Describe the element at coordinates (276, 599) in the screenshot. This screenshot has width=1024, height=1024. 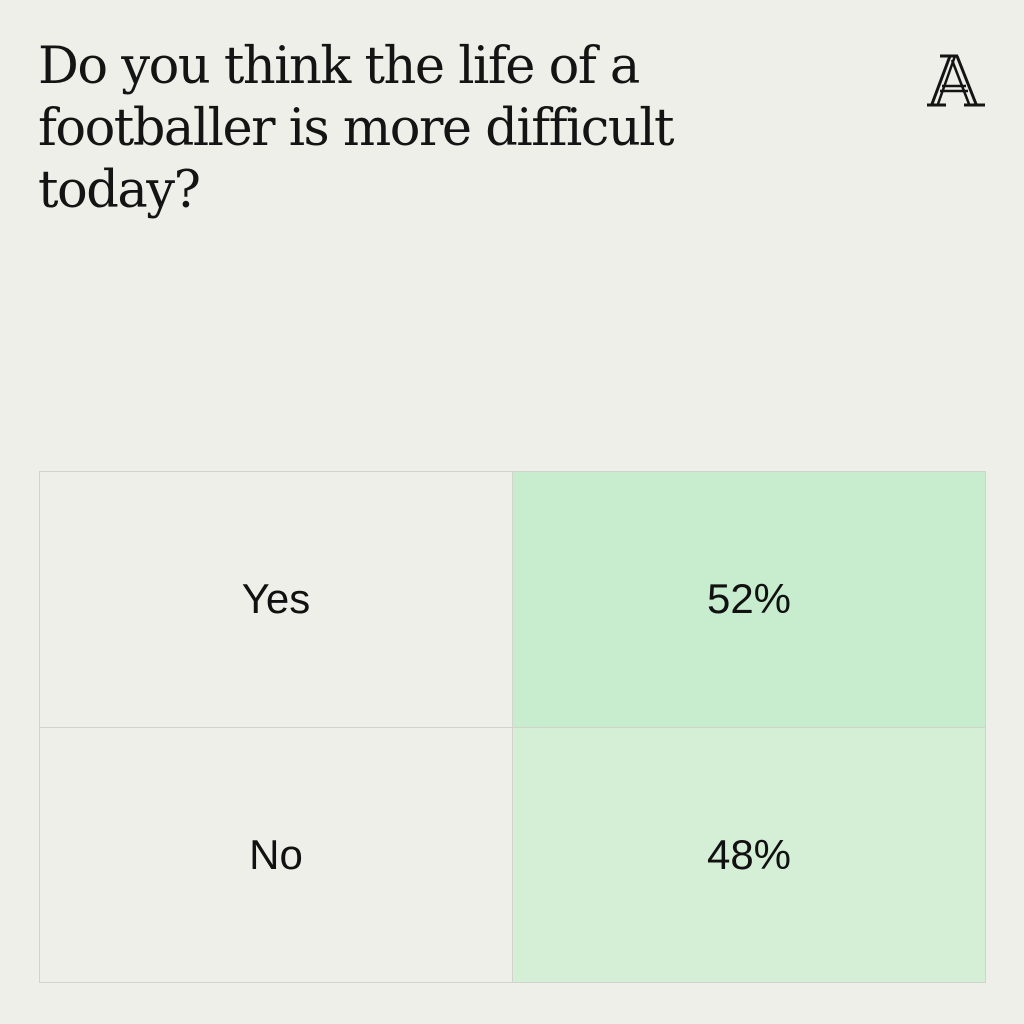
I see `answer-label-yes: Yes` at that location.